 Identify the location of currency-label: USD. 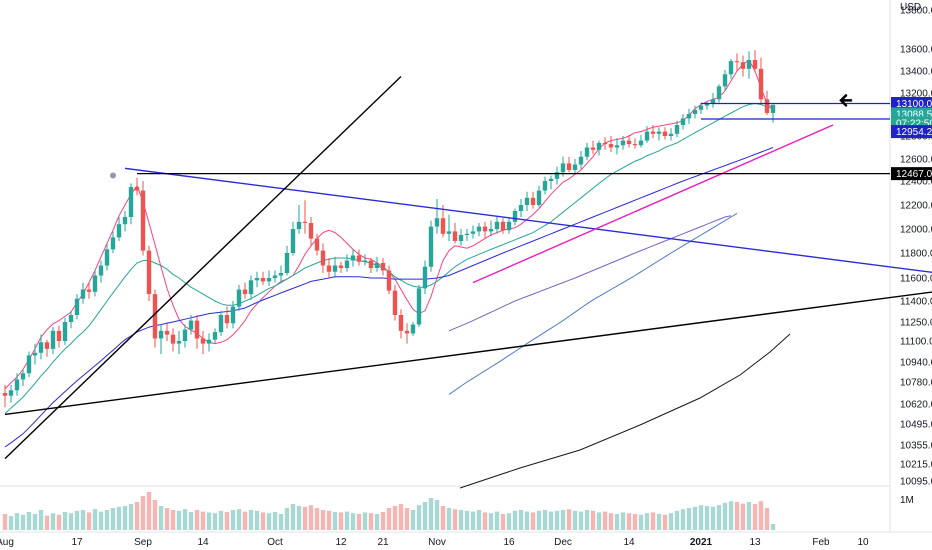
(910, 7).